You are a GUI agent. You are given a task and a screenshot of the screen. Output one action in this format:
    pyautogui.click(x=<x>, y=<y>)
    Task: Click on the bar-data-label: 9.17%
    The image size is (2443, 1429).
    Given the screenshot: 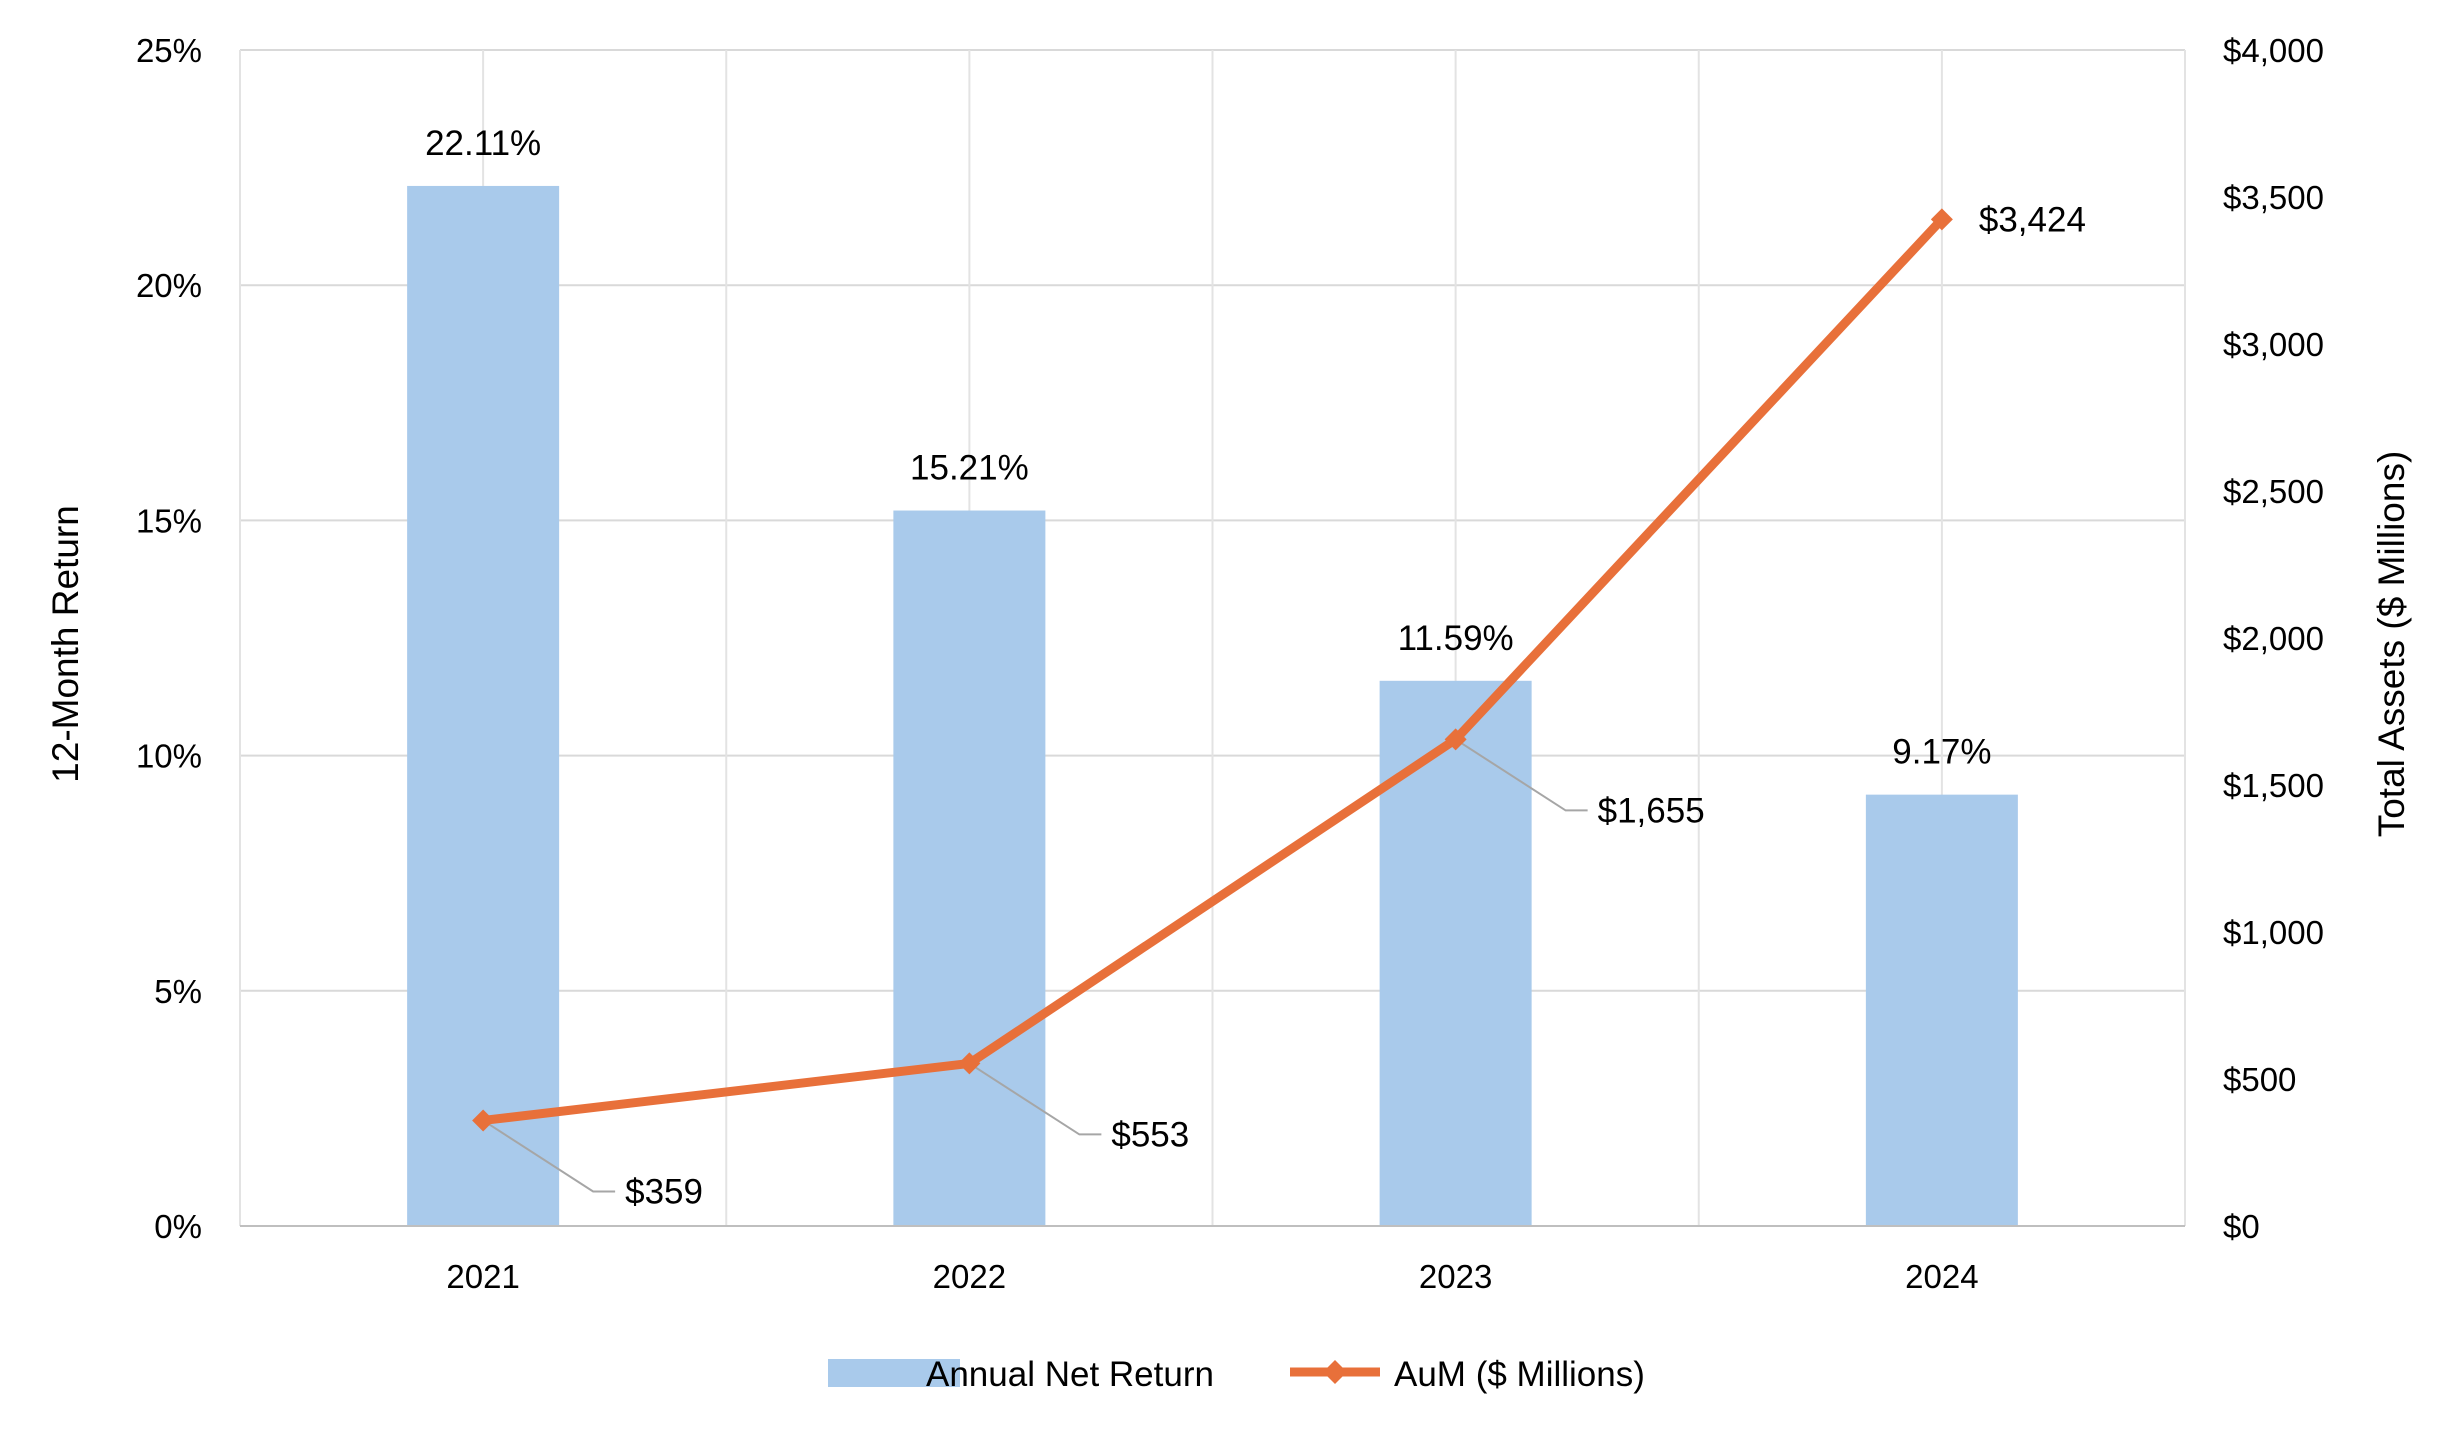 What is the action you would take?
    pyautogui.click(x=1941, y=752)
    